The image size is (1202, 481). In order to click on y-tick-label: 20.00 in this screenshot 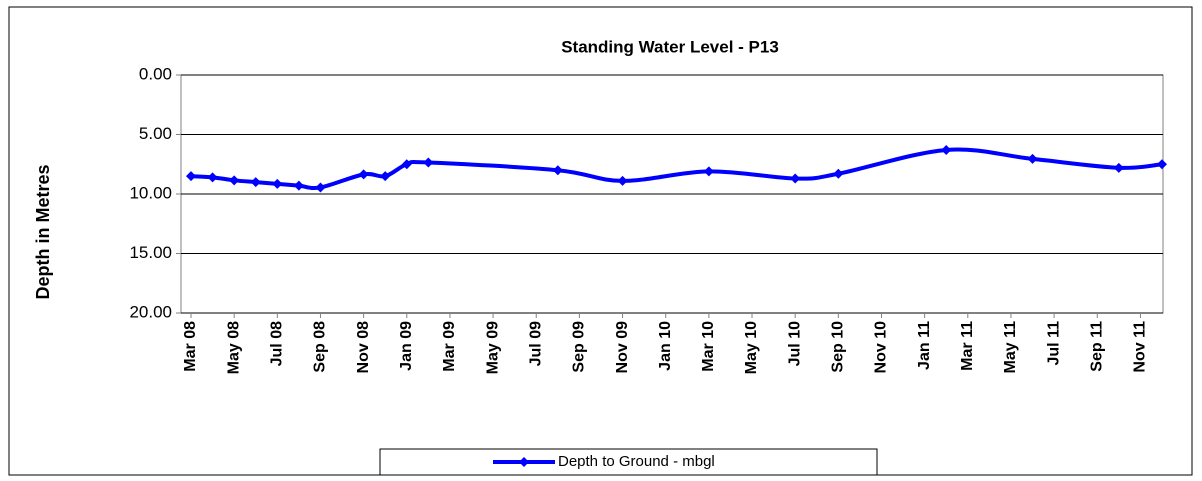, I will do `click(150, 311)`.